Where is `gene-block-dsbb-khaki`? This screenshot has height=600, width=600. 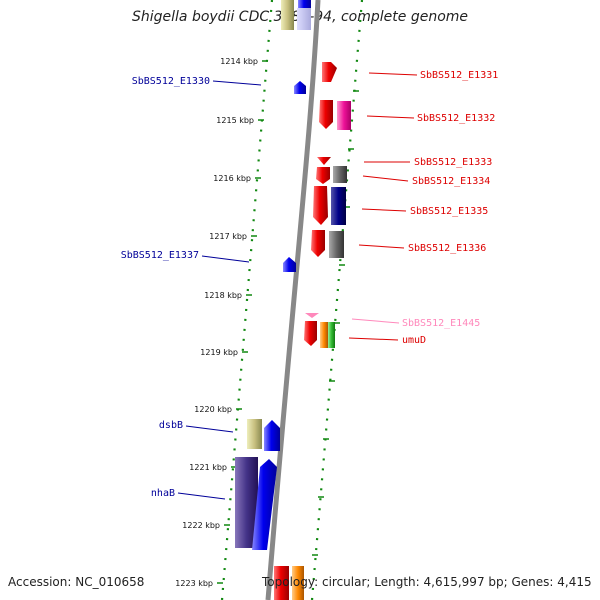
gene-block-dsbb-khaki is located at coordinates (254, 434).